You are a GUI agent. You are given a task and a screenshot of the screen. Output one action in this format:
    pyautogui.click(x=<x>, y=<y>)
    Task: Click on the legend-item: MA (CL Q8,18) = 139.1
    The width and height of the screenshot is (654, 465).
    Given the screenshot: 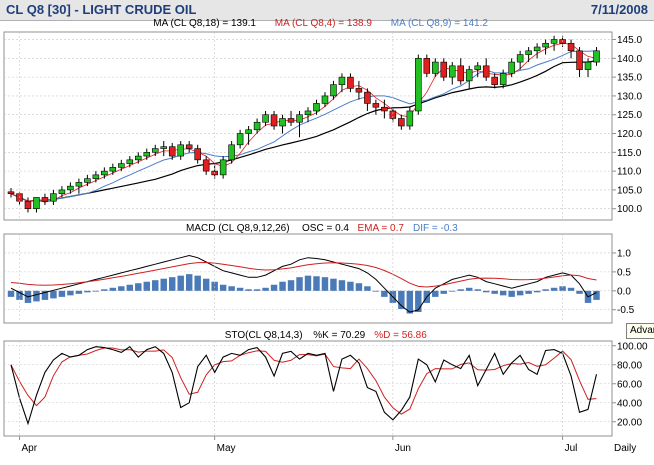 What is the action you would take?
    pyautogui.click(x=204, y=23)
    